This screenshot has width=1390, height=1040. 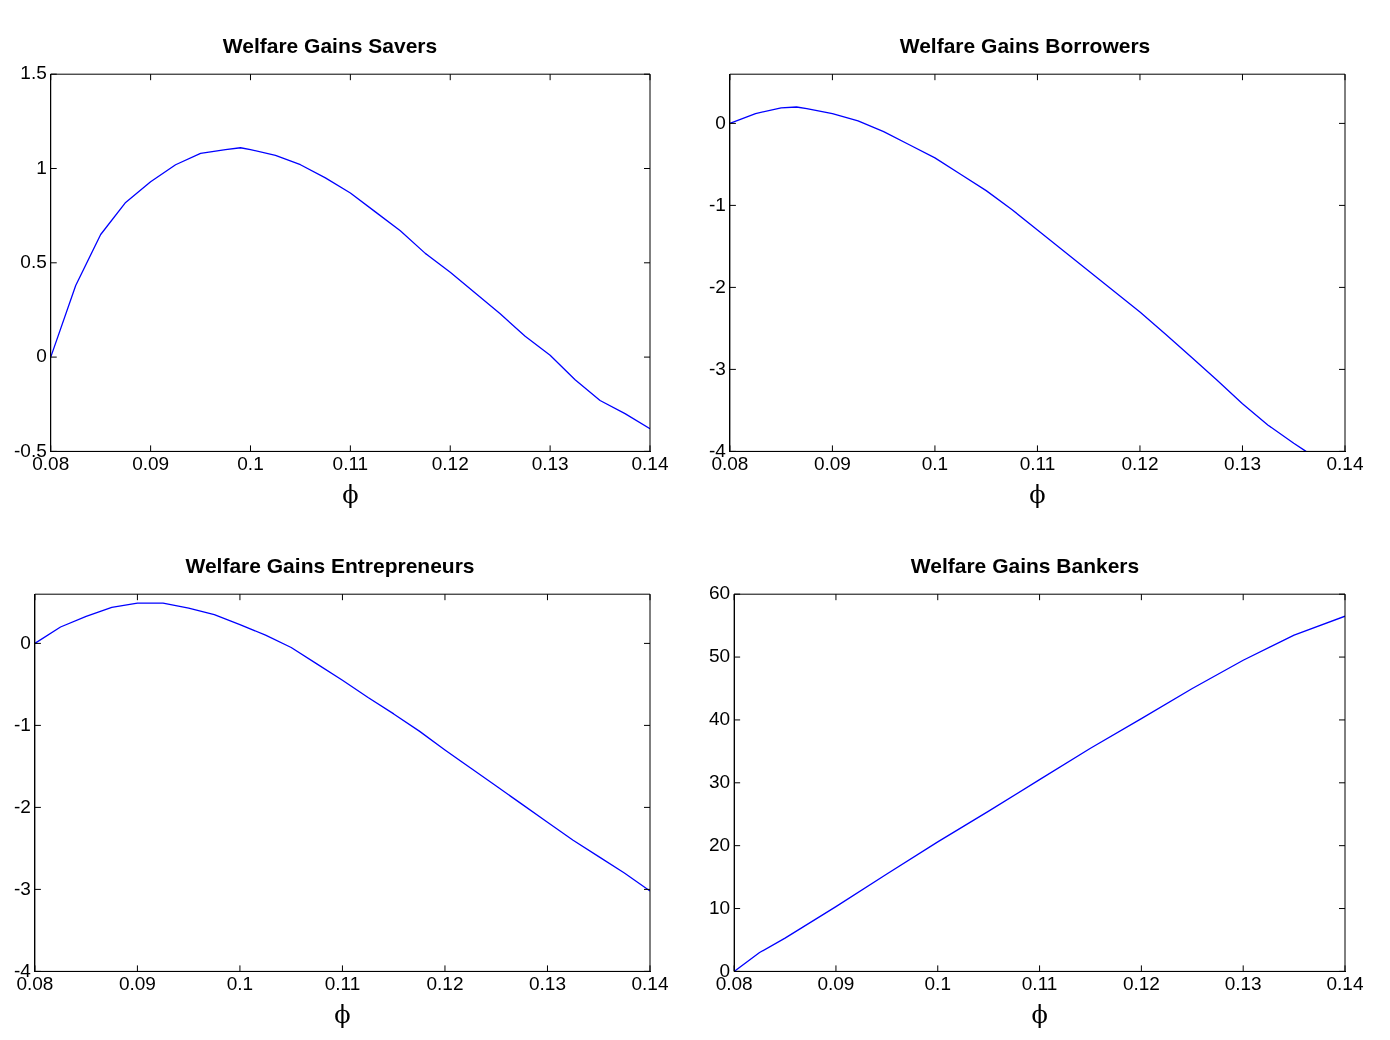 What do you see at coordinates (719, 907) in the screenshot?
I see `y-tick-label: 10` at bounding box center [719, 907].